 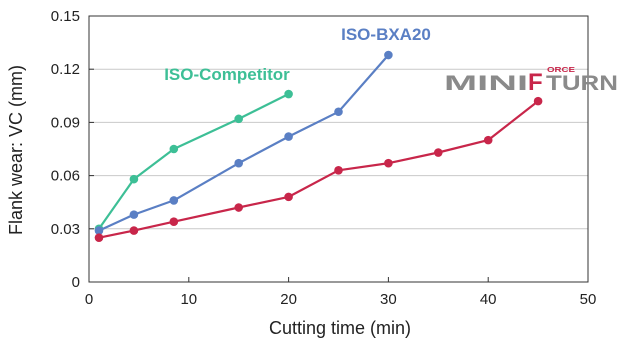 I want to click on svg-text: ORCE, so click(x=561, y=70).